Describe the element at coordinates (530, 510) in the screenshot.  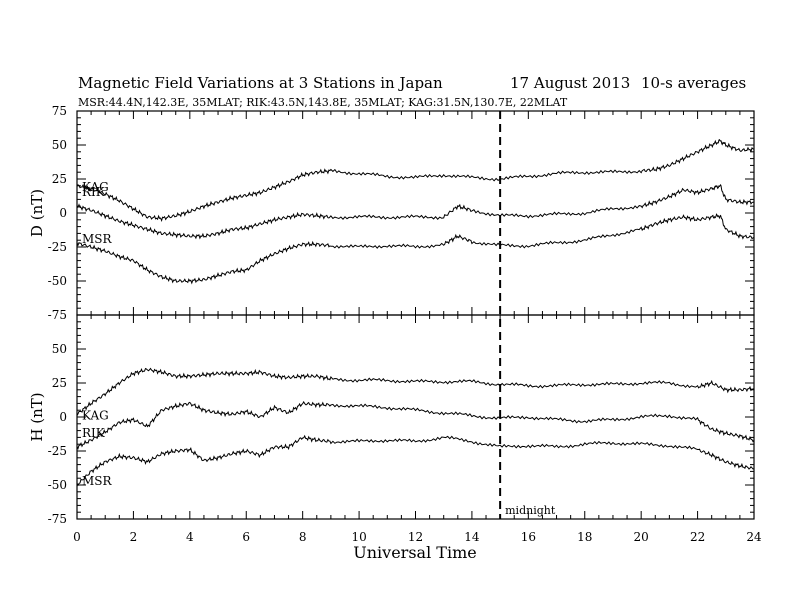
I see `midnight-label: midnight` at that location.